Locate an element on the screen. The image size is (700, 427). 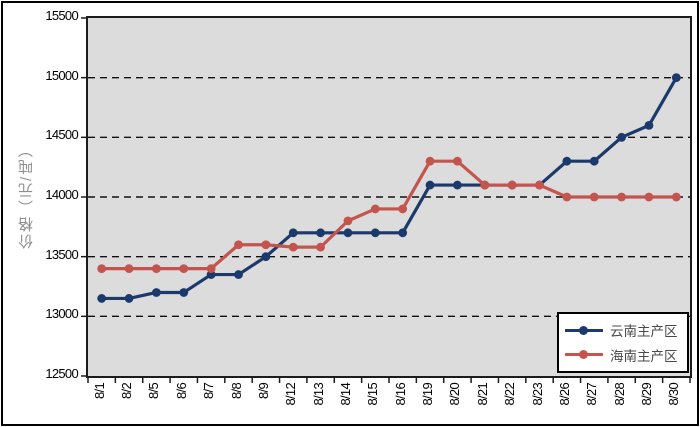
x-tick-label: 8/26 is located at coordinates (564, 394).